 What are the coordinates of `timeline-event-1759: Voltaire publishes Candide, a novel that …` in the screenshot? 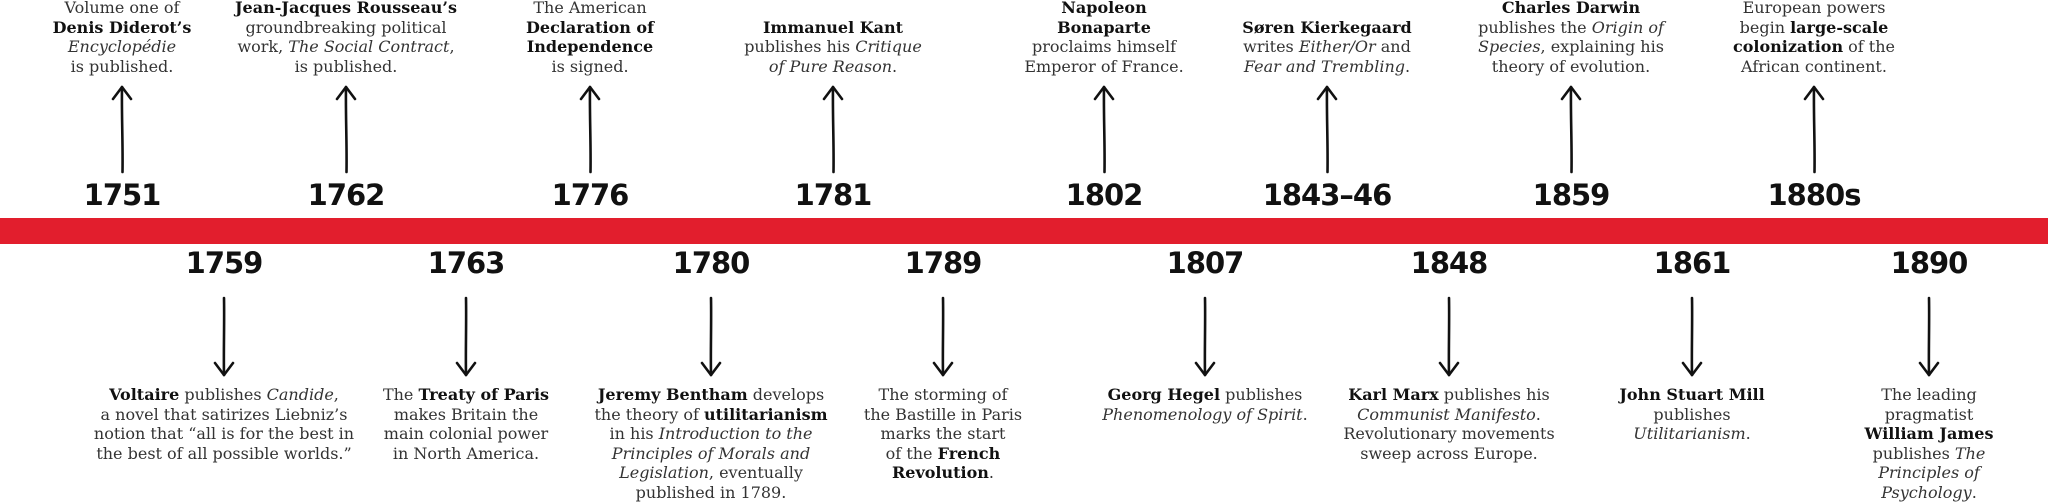 It's located at (224, 252).